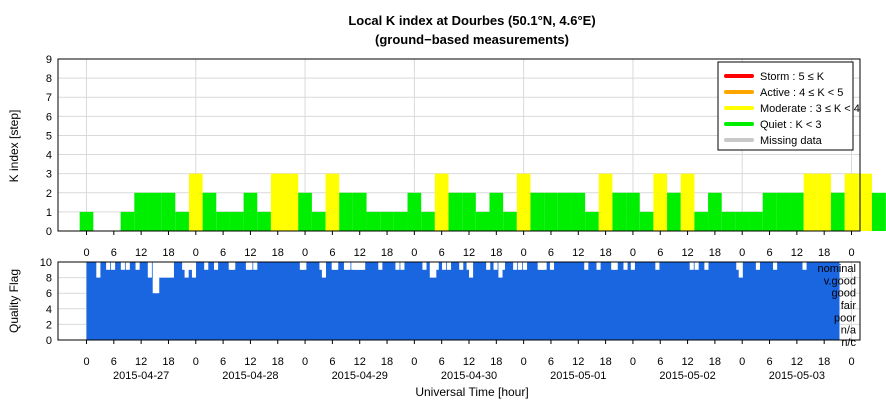 The height and width of the screenshot is (400, 886). I want to click on legend-entry: Storm : 5 ≤ K, so click(792, 77).